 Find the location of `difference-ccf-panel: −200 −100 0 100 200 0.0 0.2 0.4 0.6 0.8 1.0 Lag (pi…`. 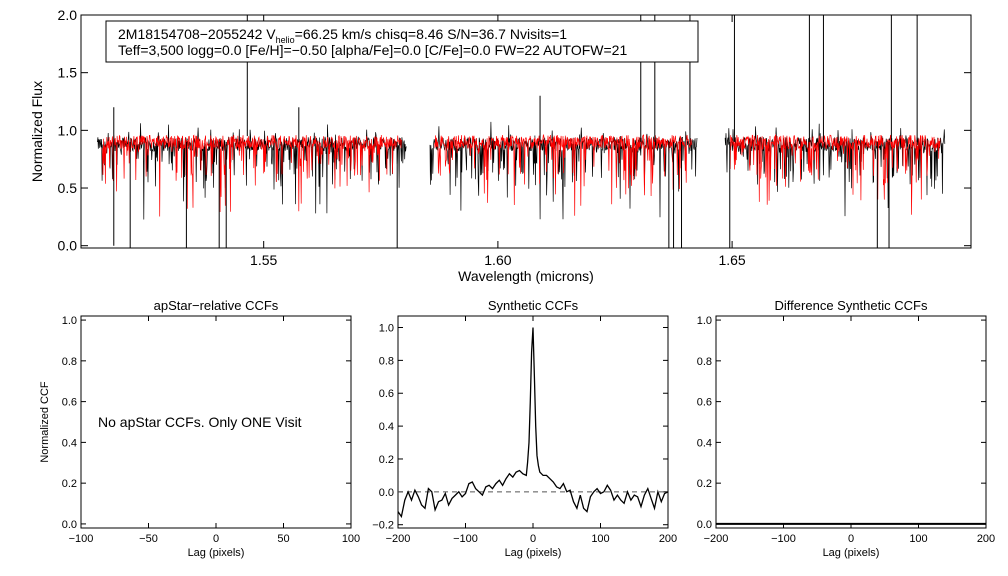

difference-ccf-panel: −200 −100 0 100 200 0.0 0.2 0.4 0.6 0.8 1.0 Lag (pi… is located at coordinates (846, 428).